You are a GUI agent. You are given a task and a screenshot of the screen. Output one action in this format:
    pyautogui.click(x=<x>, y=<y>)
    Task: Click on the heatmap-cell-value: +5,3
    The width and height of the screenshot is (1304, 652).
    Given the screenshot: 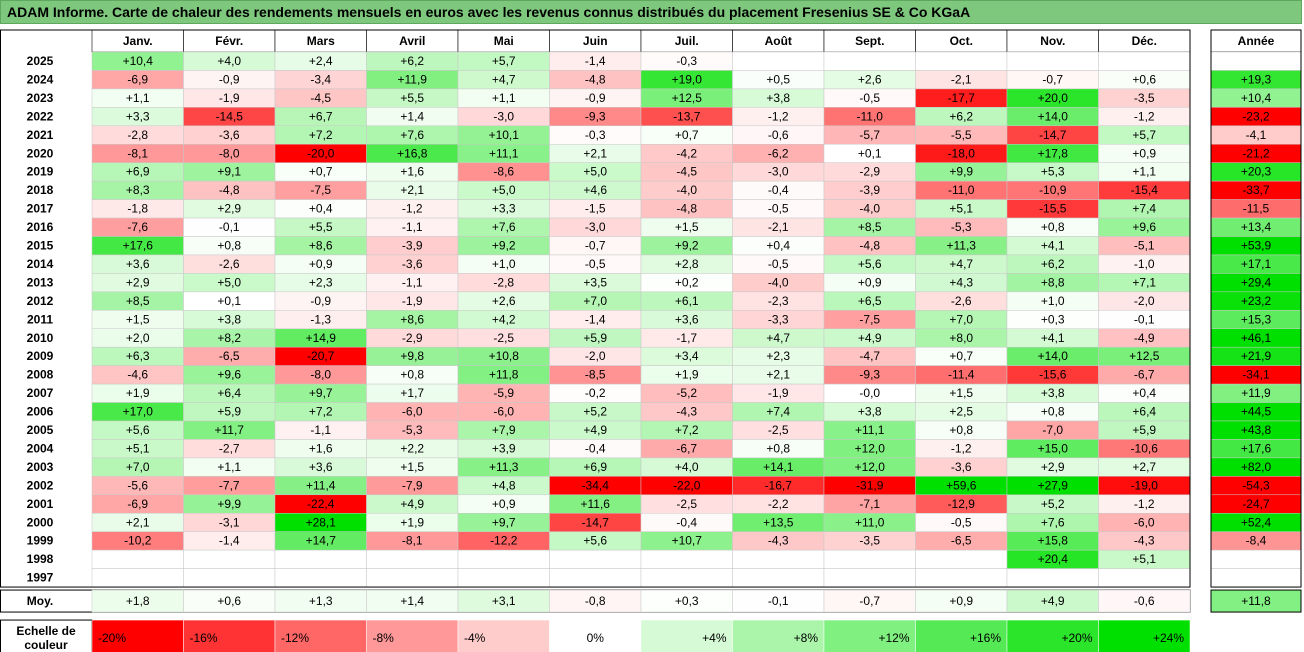 What is the action you would take?
    pyautogui.click(x=1053, y=172)
    